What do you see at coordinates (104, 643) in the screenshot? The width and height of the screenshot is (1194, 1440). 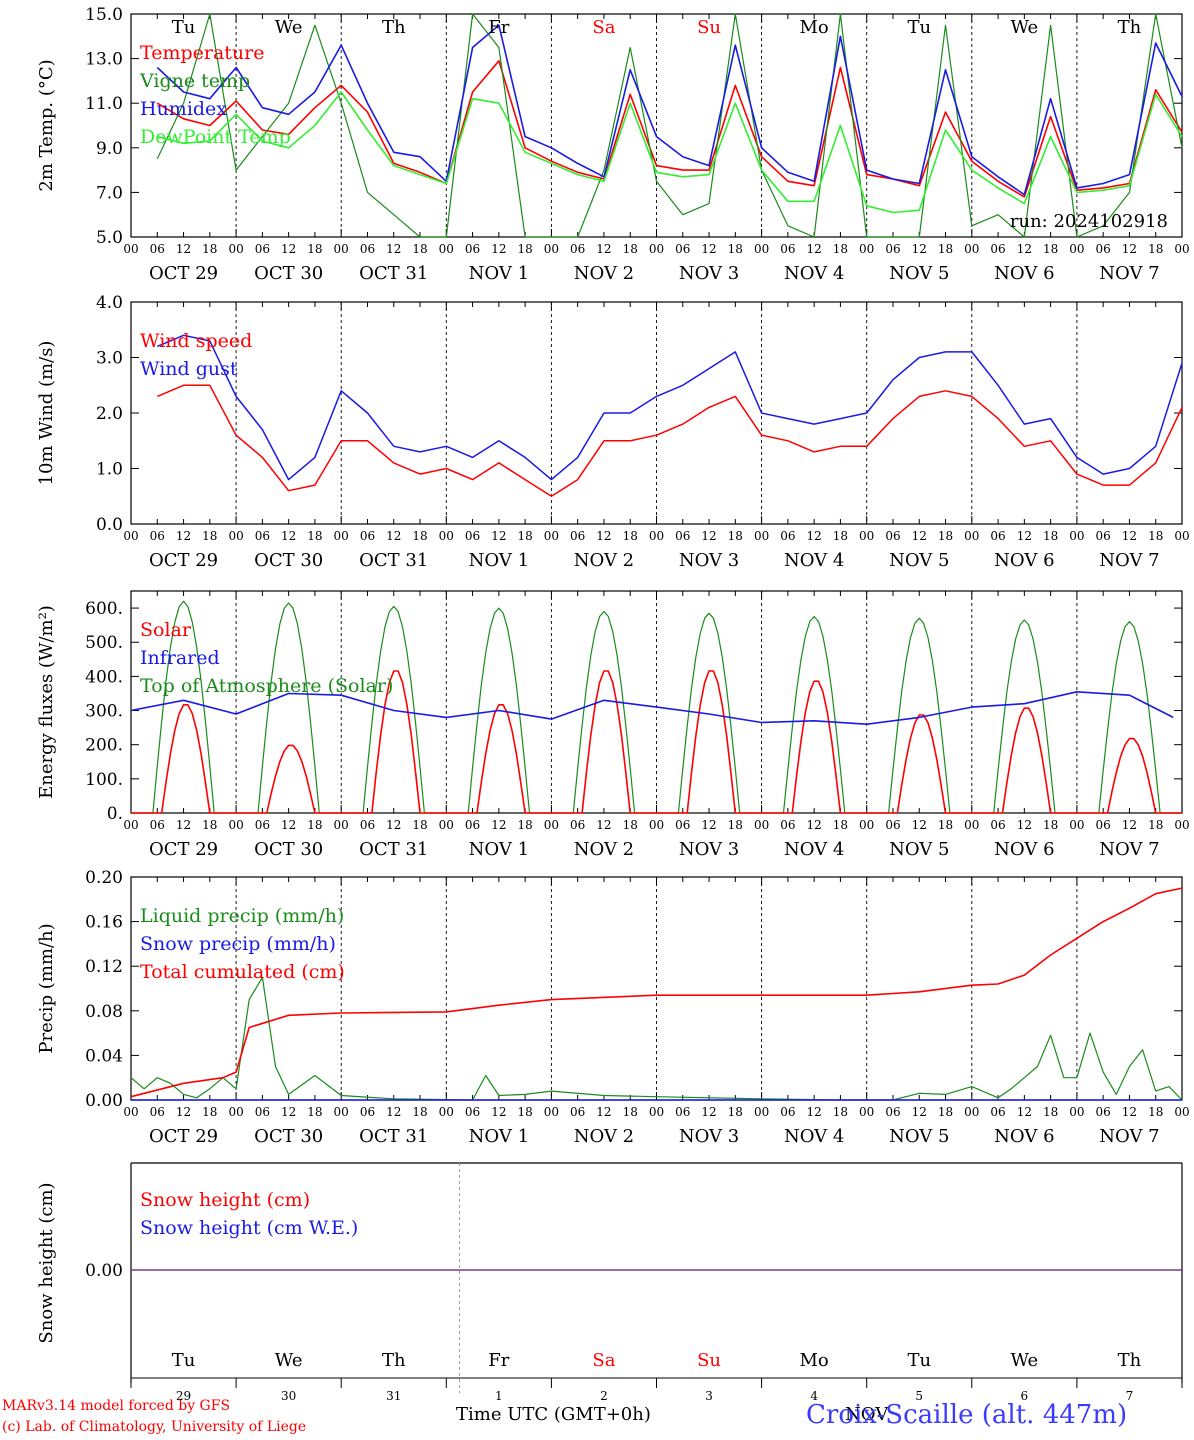 I see `flux-y-tick-label: 500.` at bounding box center [104, 643].